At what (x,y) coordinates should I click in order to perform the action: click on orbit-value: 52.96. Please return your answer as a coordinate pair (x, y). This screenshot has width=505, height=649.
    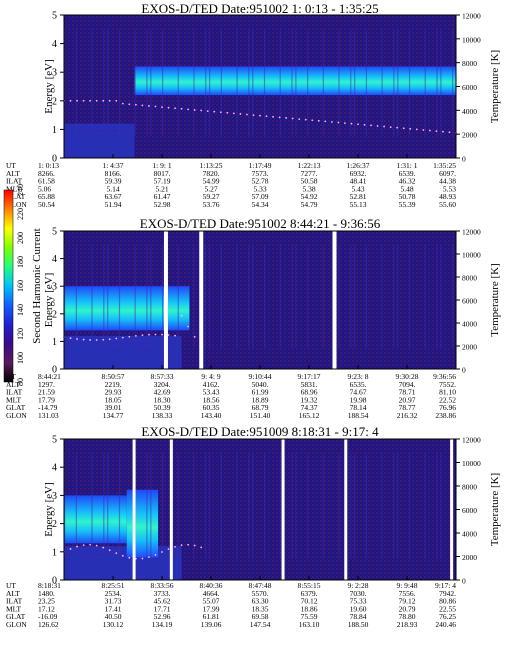
    Looking at the image, I should click on (162, 616).